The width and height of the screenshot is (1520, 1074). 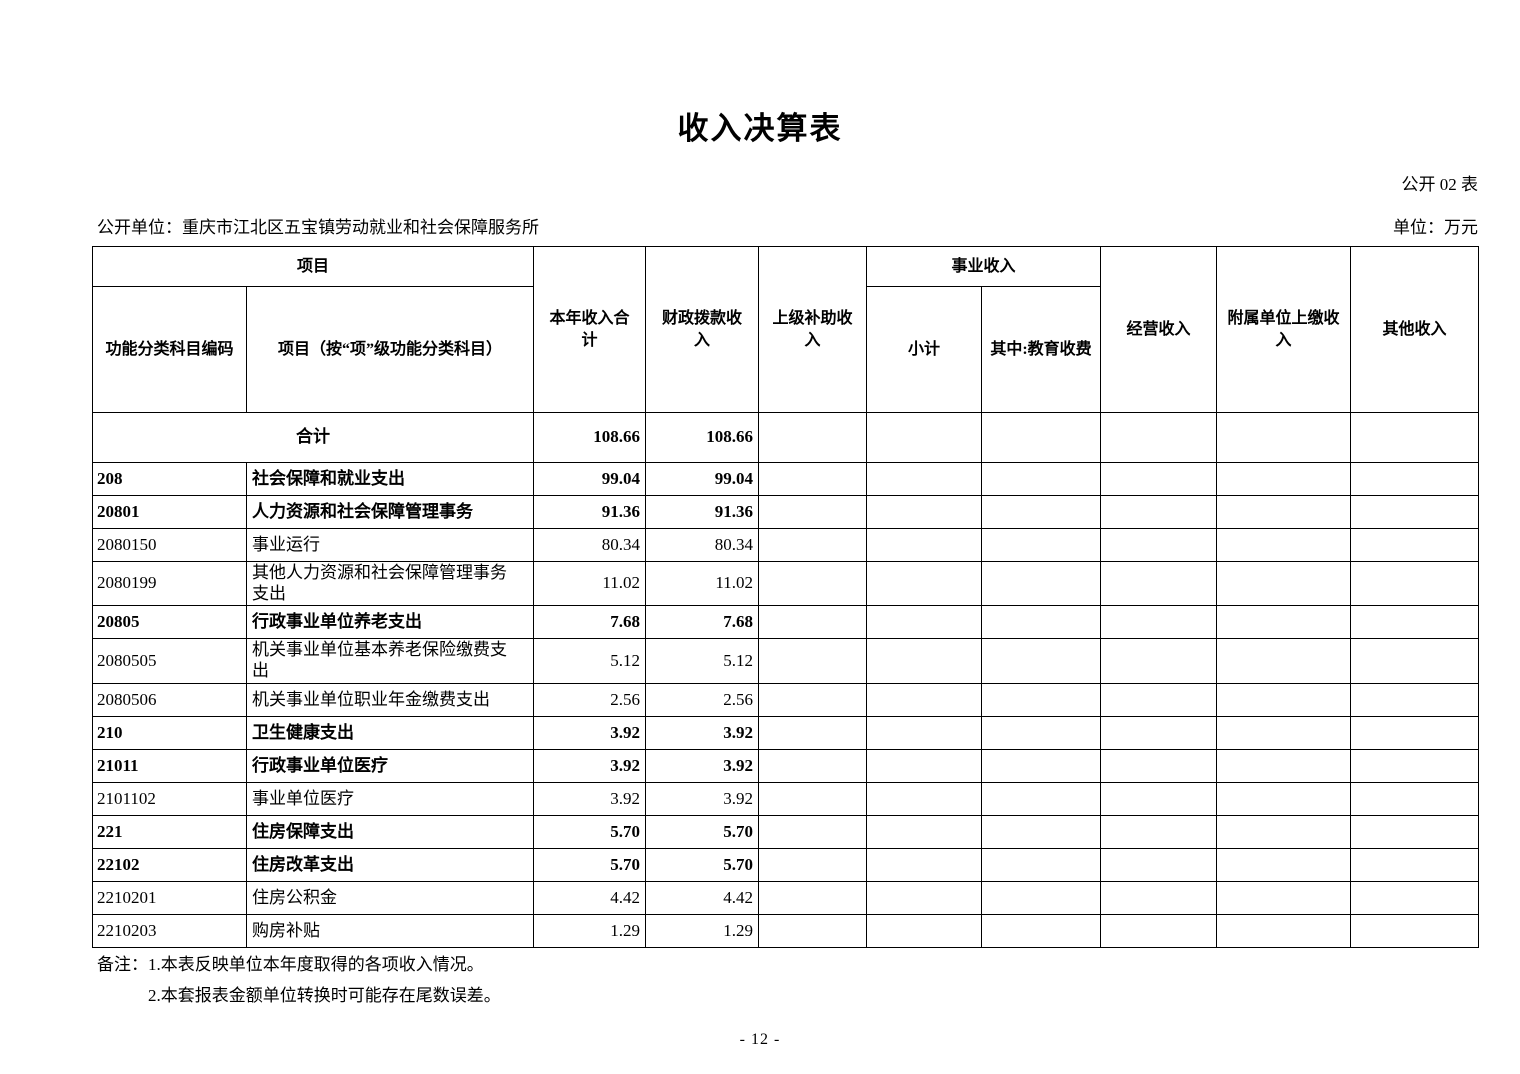 I want to click on cell-total-income: 2.56, so click(x=590, y=699).